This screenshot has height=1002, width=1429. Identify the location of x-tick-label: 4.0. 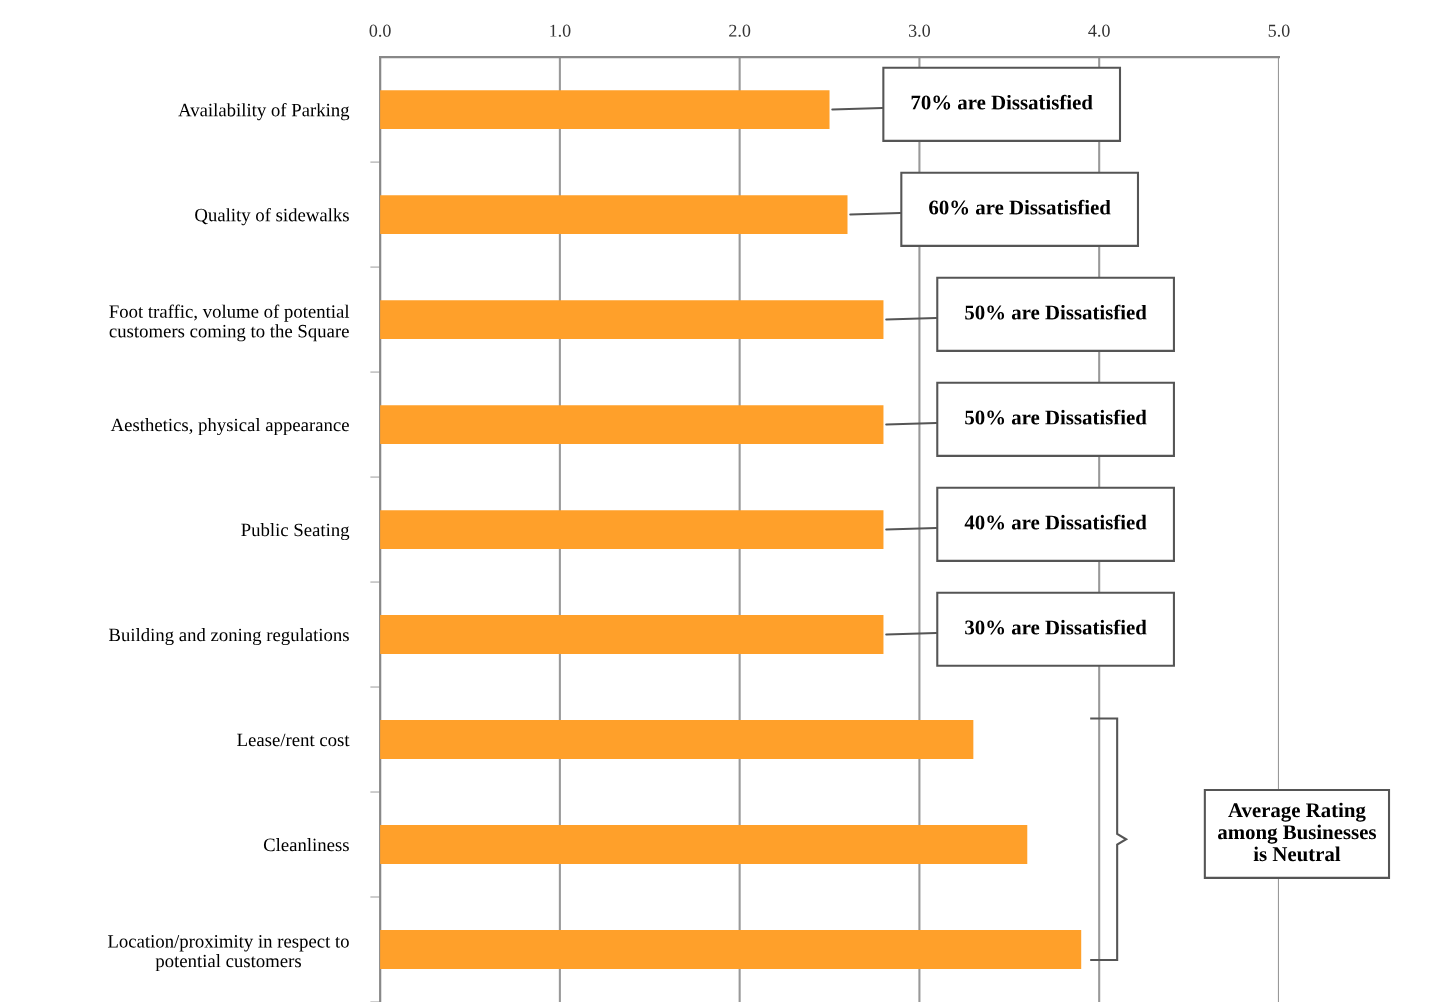
(1099, 30).